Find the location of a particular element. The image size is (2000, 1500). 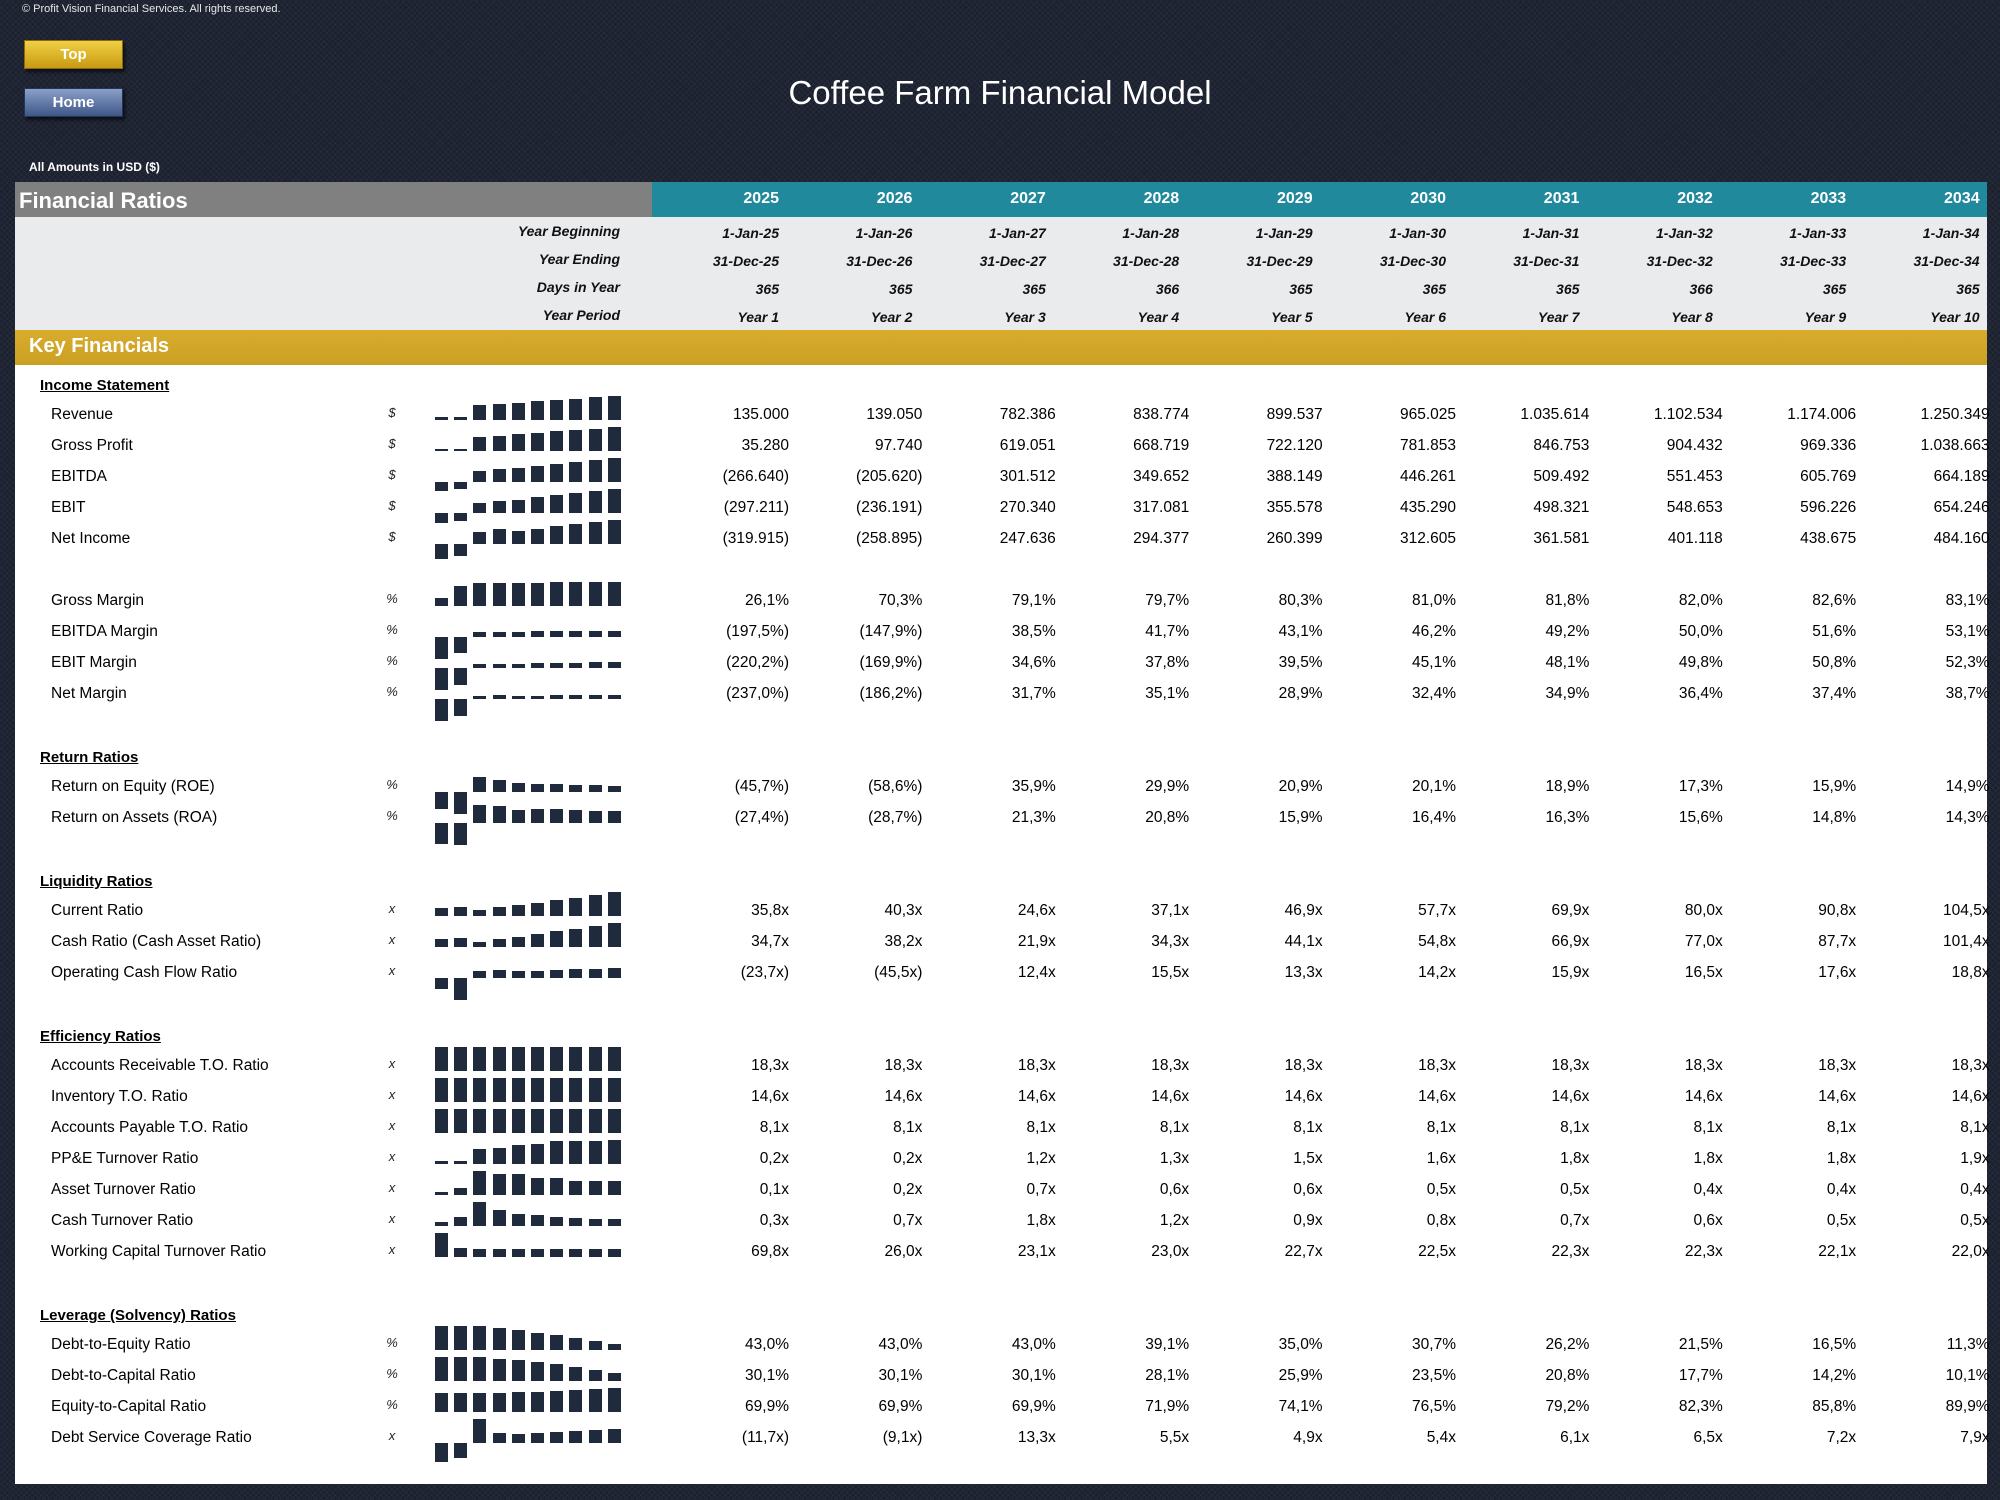

ratio-value: (45,5x) is located at coordinates (898, 972).